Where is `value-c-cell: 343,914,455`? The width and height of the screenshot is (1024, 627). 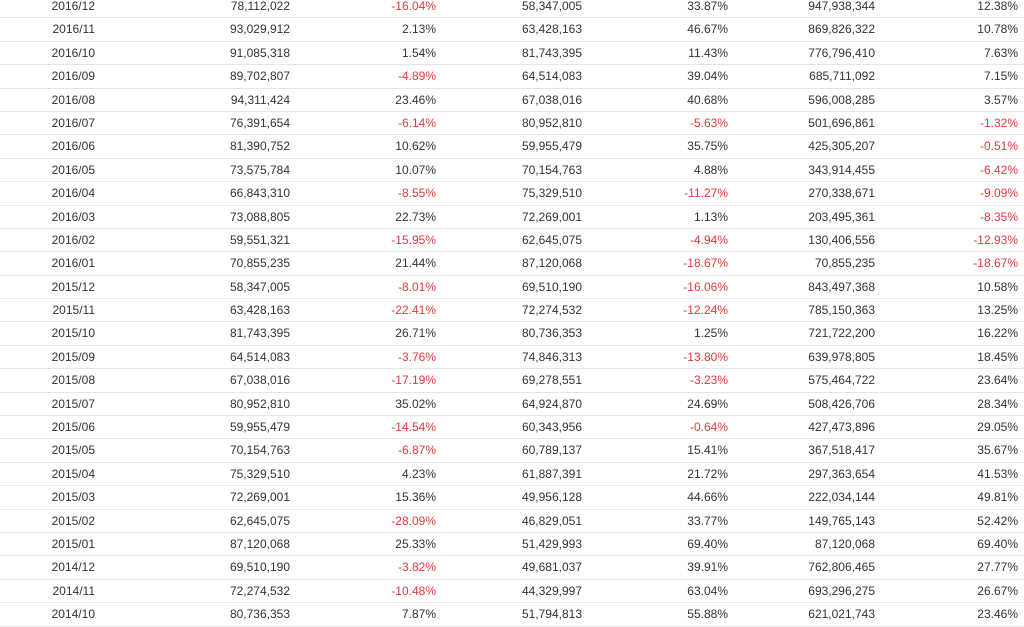 value-c-cell: 343,914,455 is located at coordinates (841, 169).